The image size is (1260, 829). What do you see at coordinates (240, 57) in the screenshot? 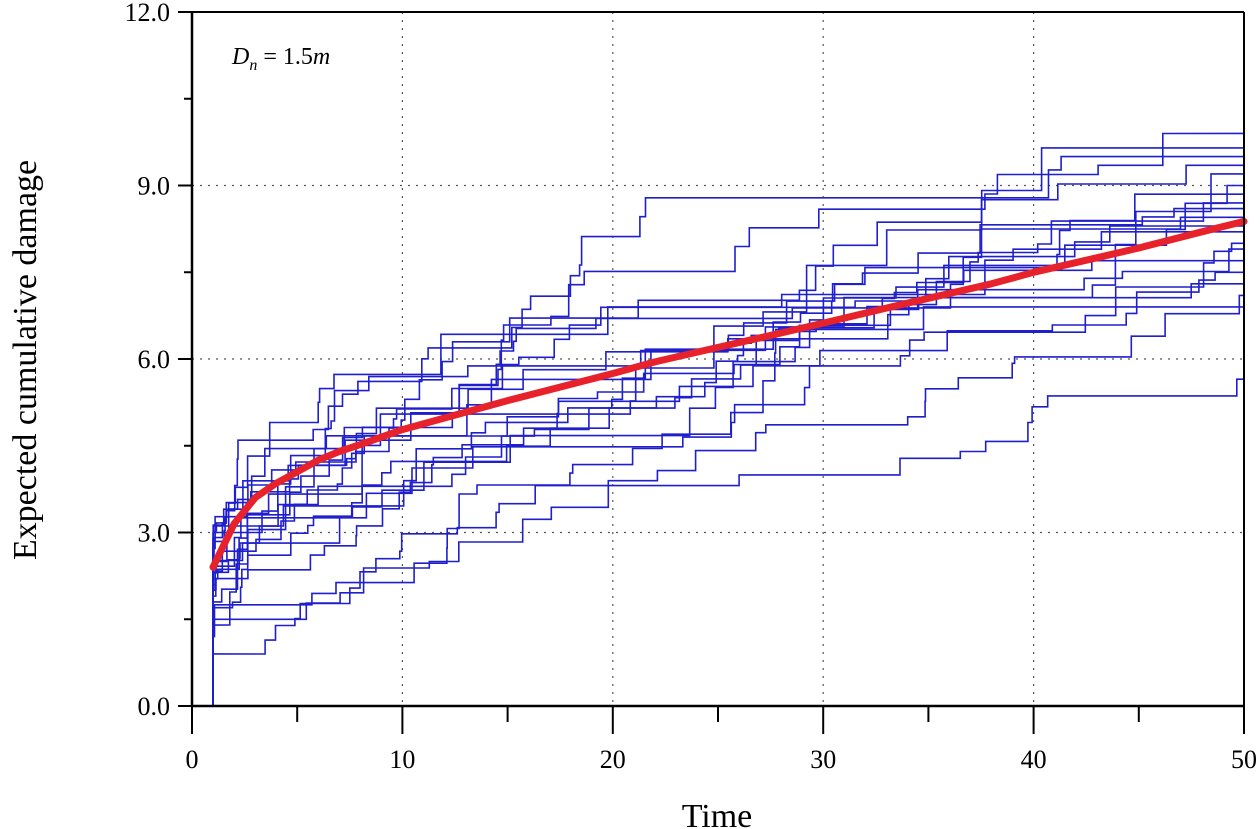
I see `annotation-symbol: D` at bounding box center [240, 57].